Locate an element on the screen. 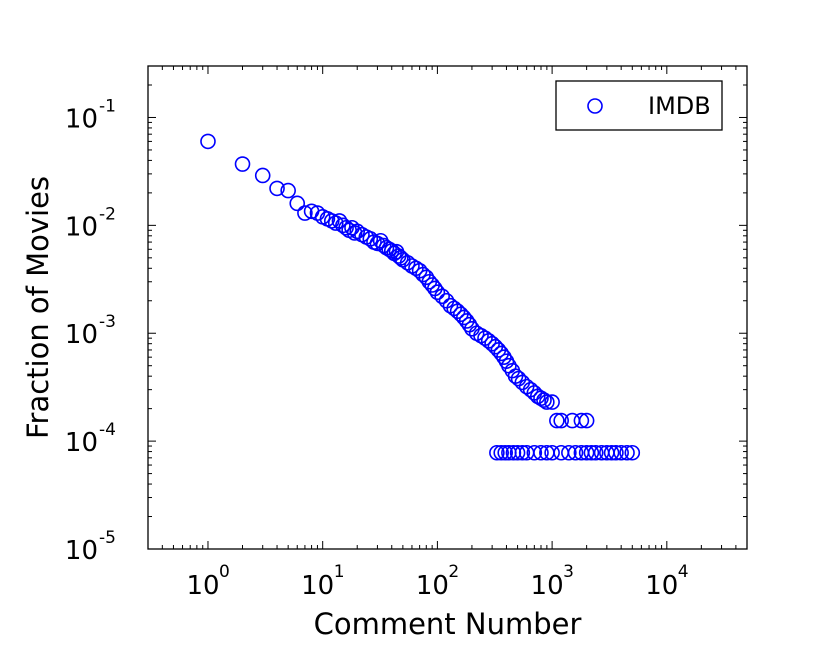 Image resolution: width=830 pixels, height=668 pixels. x-tick-labels: 10 0 10 1 10 2 10 3 10 4 is located at coordinates (437, 581).